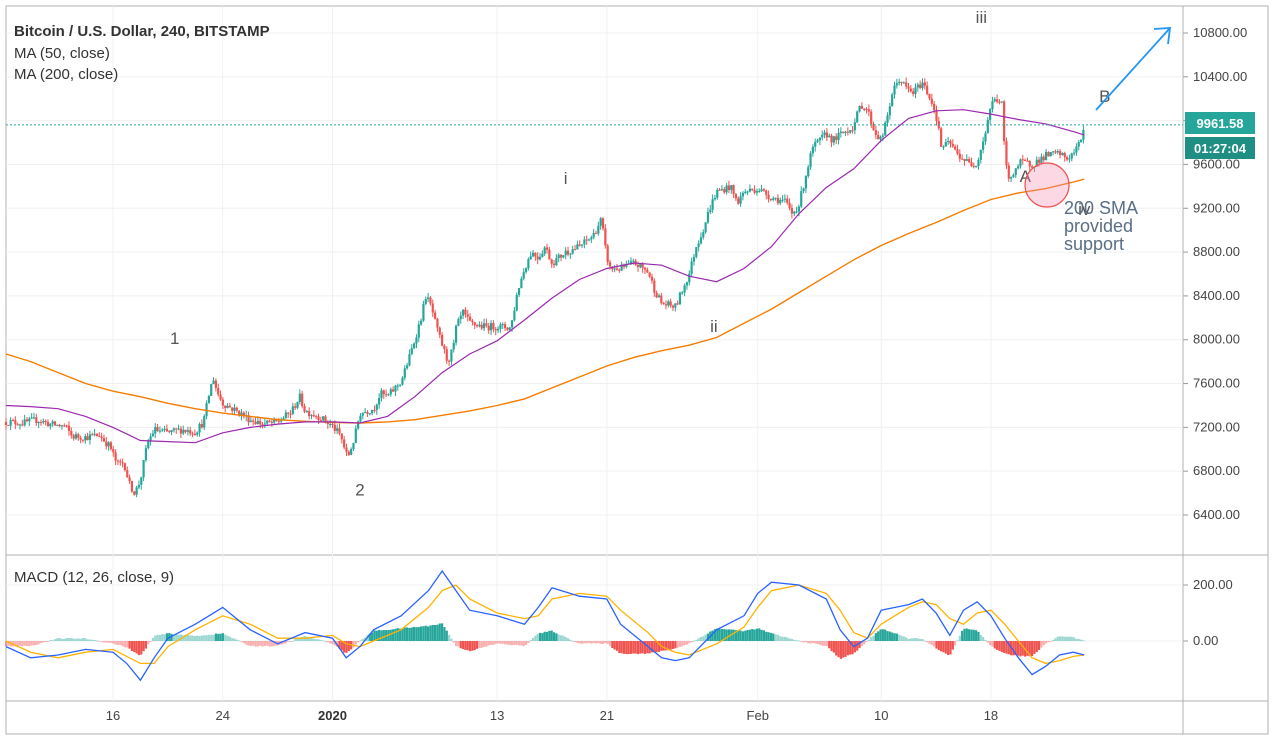  What do you see at coordinates (62, 53) in the screenshot?
I see `ma50-legend: MA (50, close)` at bounding box center [62, 53].